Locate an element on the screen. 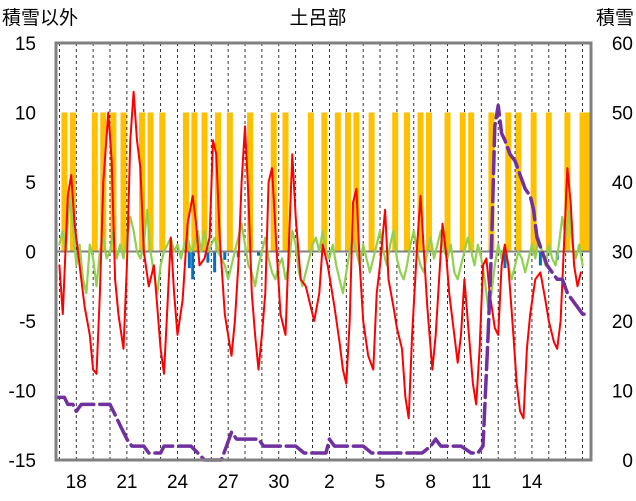 The image size is (636, 501). x-tick-label: 8 is located at coordinates (430, 482).